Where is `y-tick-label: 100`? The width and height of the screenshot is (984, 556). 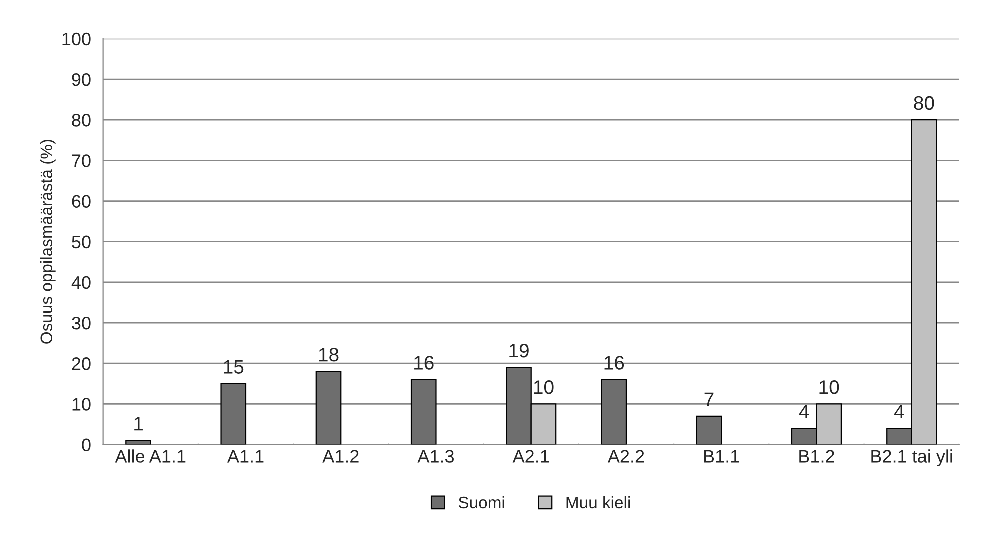
y-tick-label: 100 is located at coordinates (76, 39).